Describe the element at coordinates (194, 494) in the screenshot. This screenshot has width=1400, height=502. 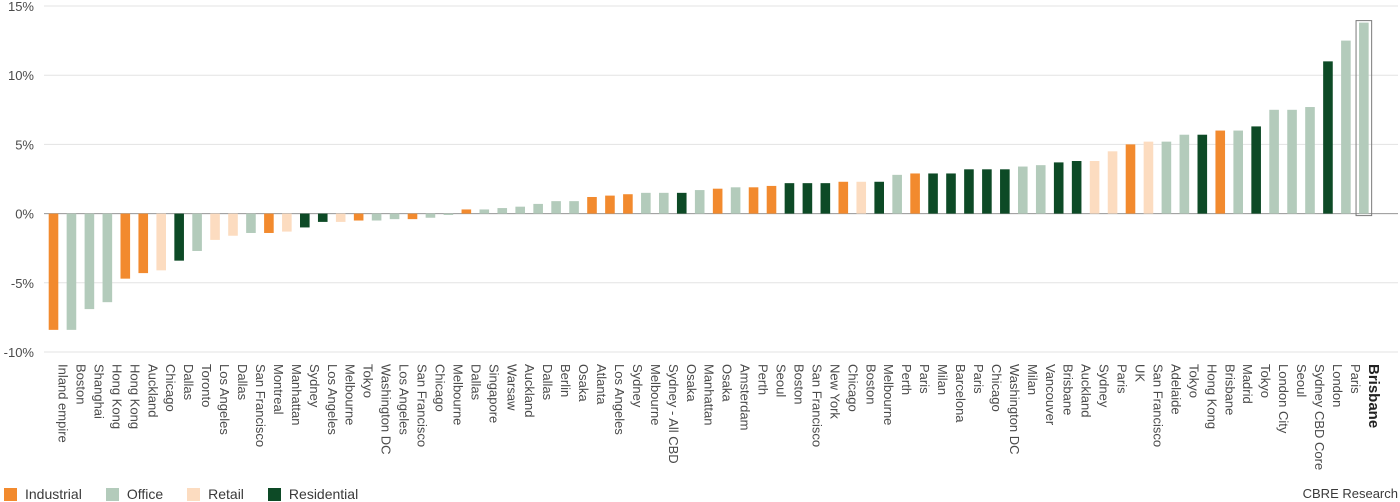
I see `legend-swatch-retail` at that location.